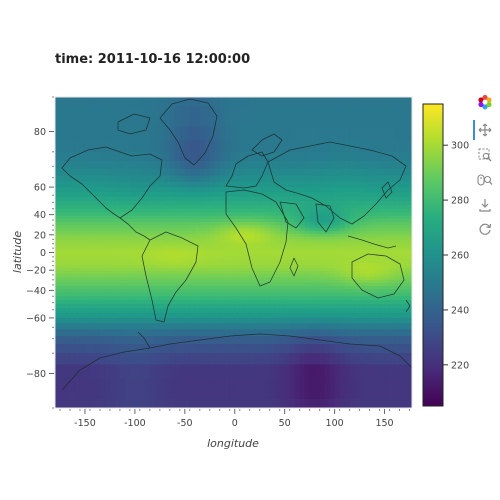 Image resolution: width=500 pixels, height=500 pixels. I want to click on box-zoom-tool-button, so click(485, 155).